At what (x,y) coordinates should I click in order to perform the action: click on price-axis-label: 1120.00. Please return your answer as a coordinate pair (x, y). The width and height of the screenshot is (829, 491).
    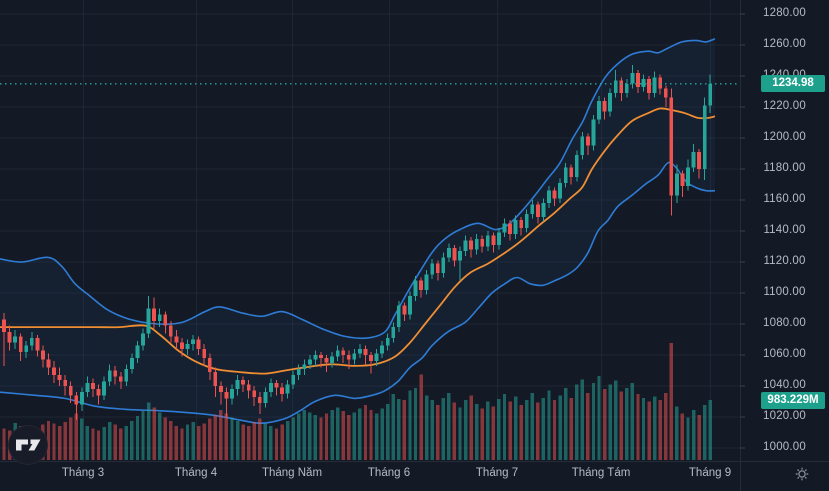
    Looking at the image, I should click on (784, 261).